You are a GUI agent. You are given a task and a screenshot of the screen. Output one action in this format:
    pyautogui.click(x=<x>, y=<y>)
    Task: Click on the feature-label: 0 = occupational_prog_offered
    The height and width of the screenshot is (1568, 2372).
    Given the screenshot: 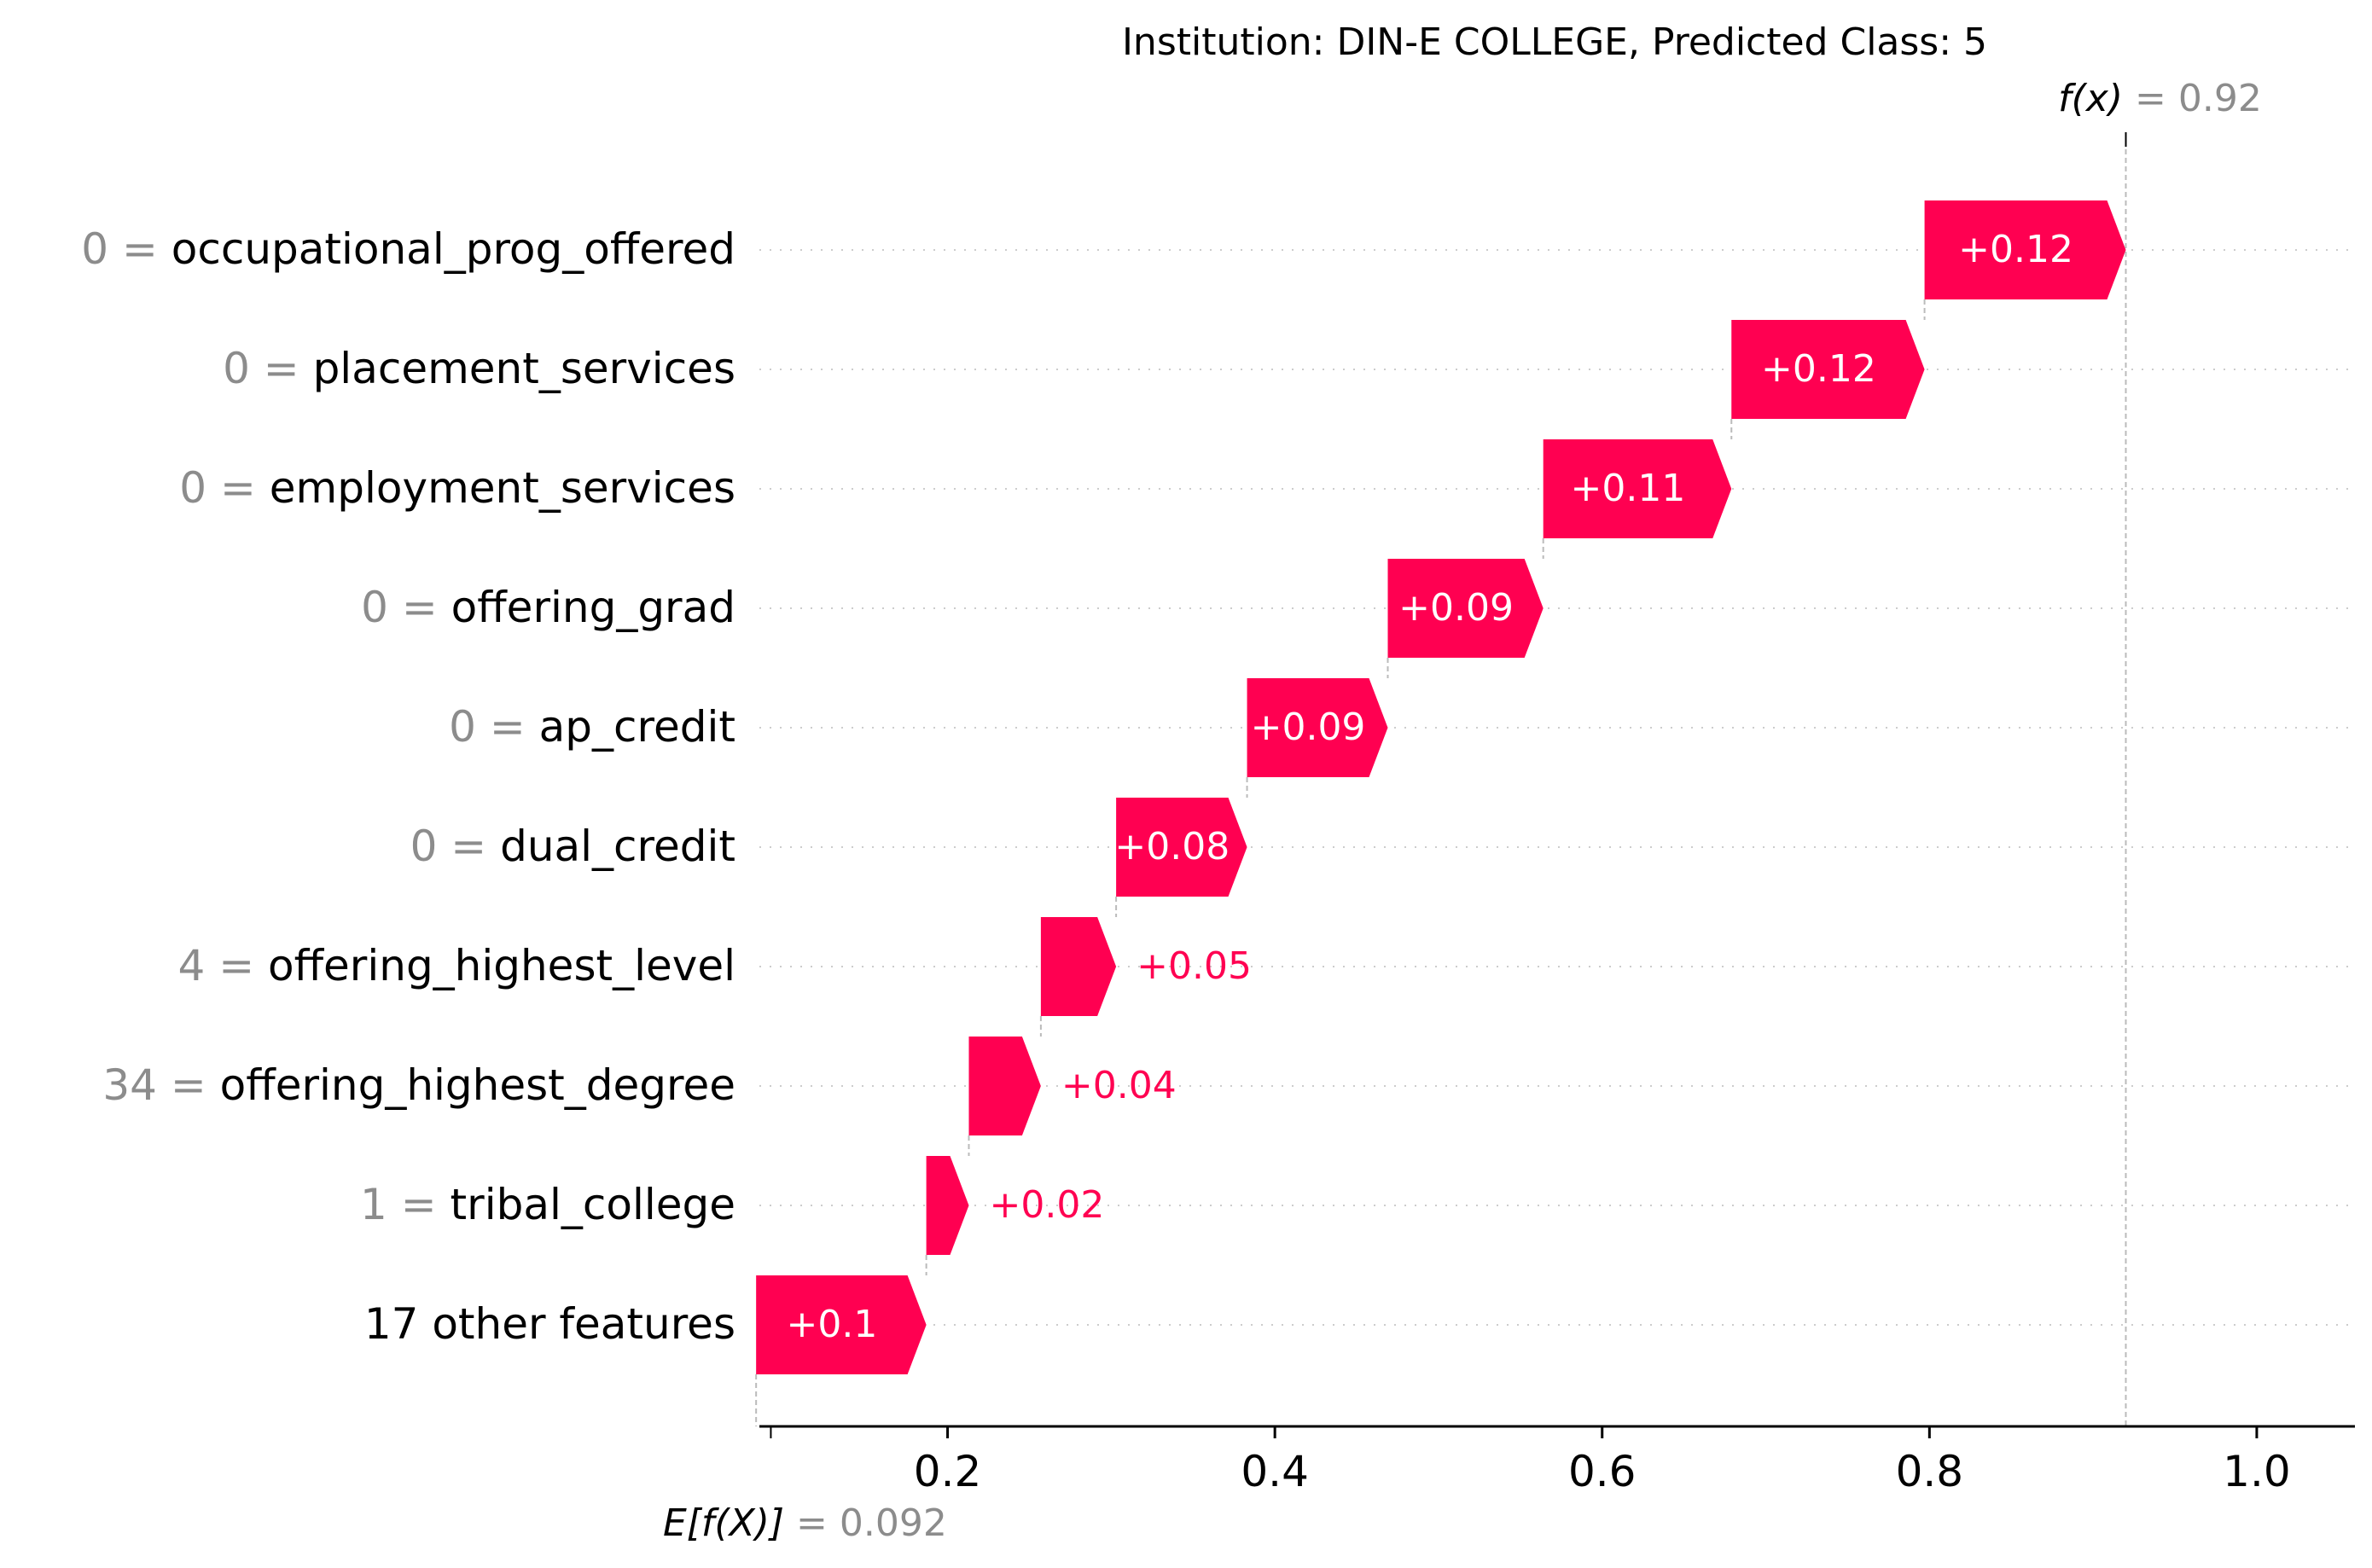 What is the action you would take?
    pyautogui.click(x=408, y=249)
    